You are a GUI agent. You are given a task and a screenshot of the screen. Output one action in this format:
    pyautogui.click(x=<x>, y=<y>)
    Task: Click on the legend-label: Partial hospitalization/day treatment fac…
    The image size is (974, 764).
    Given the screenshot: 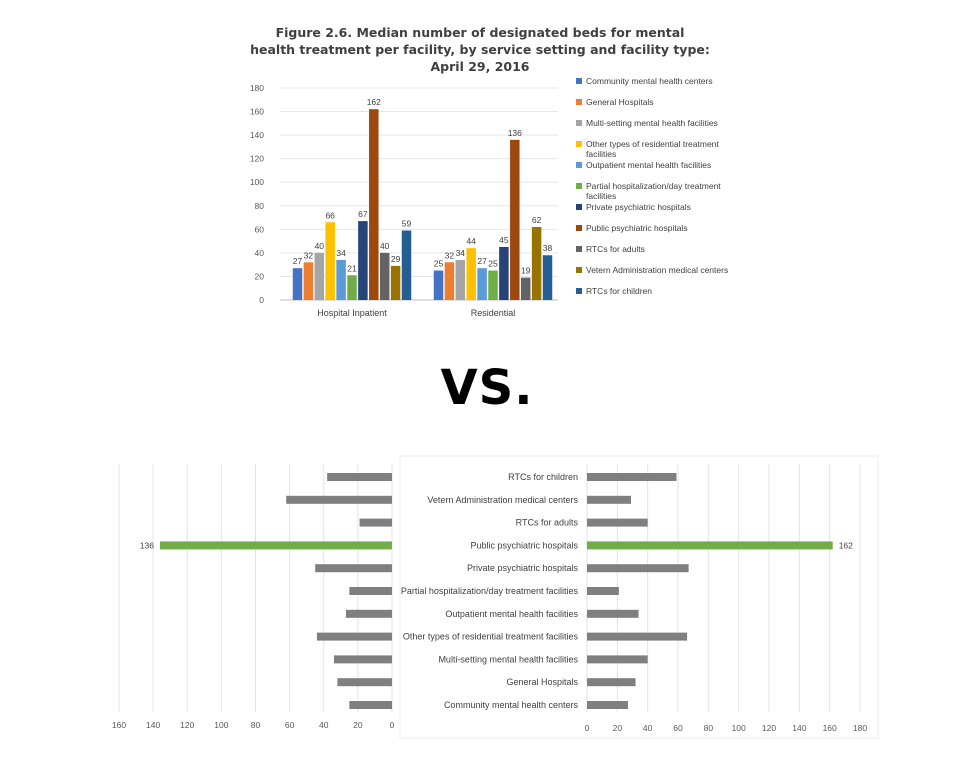 What is the action you would take?
    pyautogui.click(x=653, y=191)
    